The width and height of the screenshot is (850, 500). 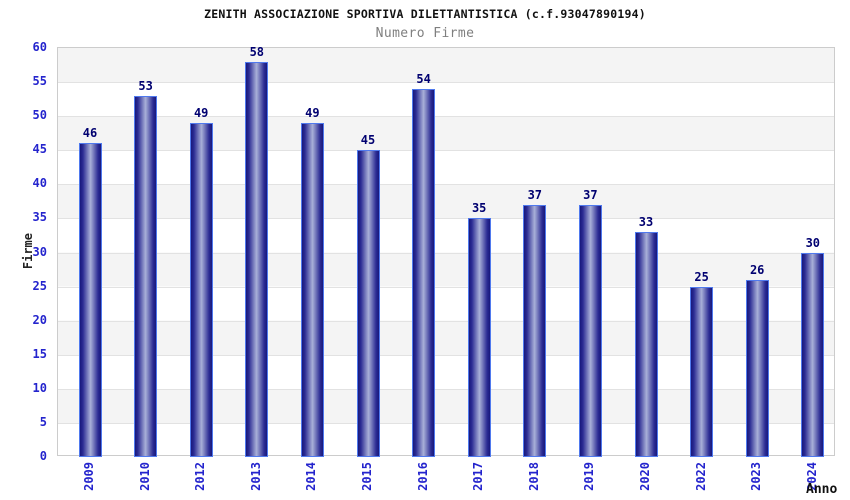 What do you see at coordinates (423, 78) in the screenshot?
I see `bar-value-label: 54` at bounding box center [423, 78].